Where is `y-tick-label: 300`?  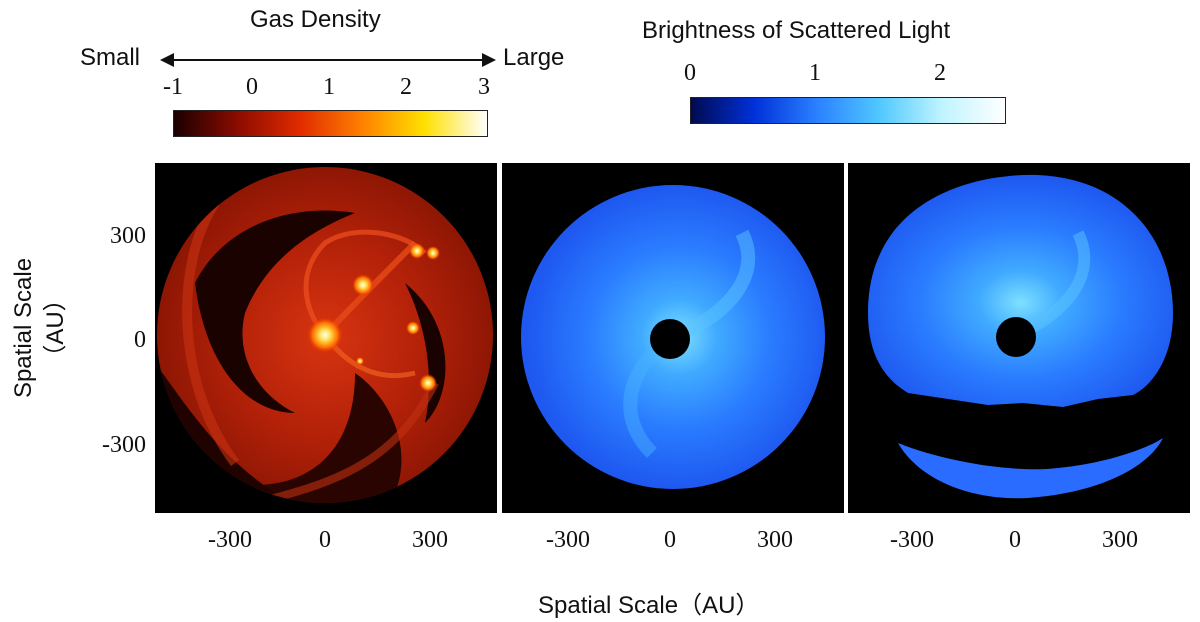
y-tick-label: 300 is located at coordinates (128, 236).